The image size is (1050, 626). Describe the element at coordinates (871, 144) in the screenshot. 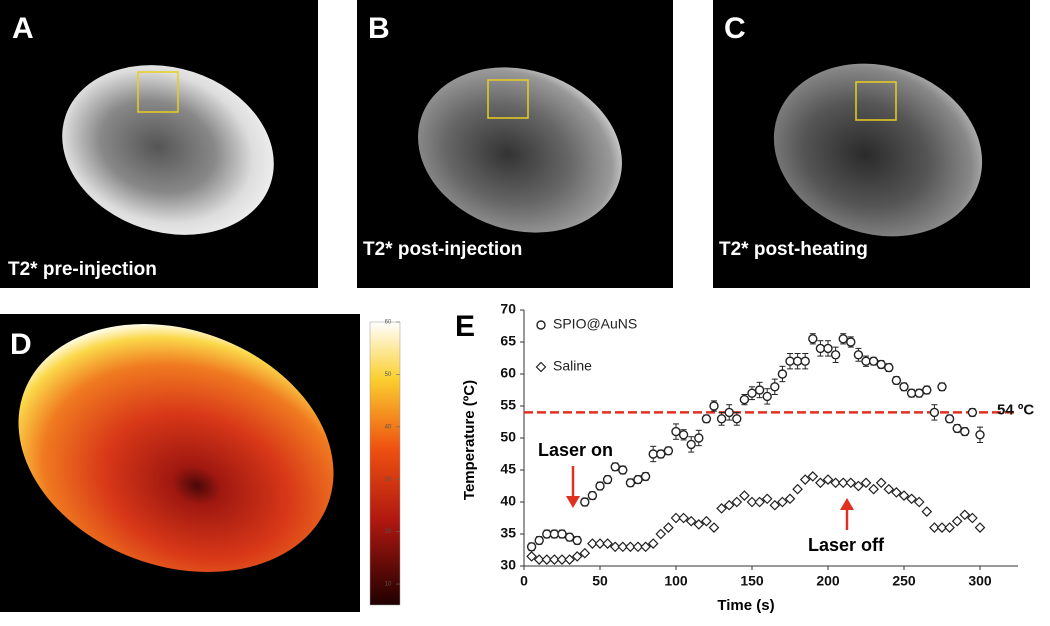

I see `panel-c: C T2* post-heating` at that location.